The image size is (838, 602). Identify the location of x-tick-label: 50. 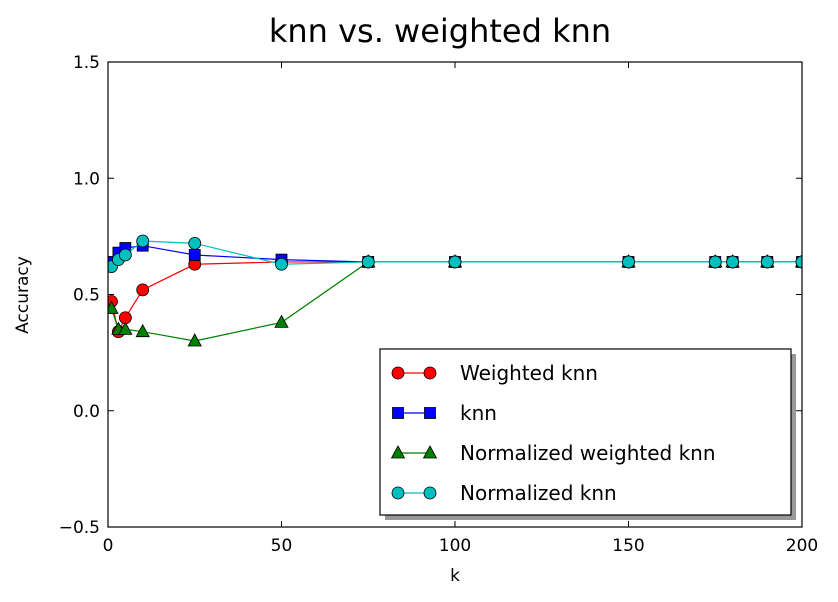
(282, 546).